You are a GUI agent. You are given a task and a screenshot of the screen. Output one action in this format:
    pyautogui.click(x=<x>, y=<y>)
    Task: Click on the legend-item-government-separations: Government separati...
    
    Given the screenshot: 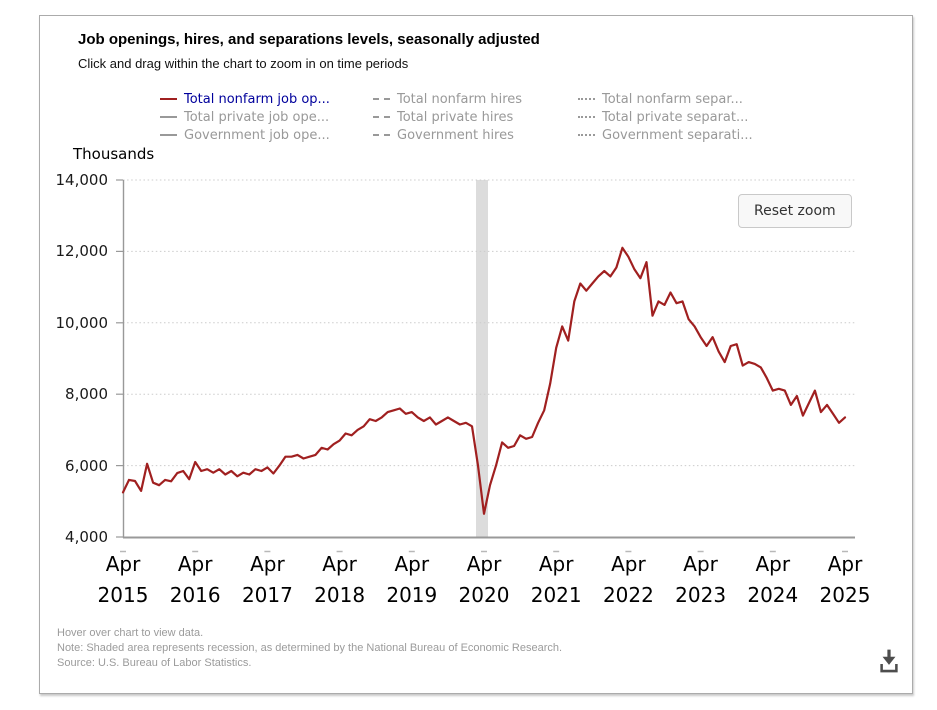 What is the action you would take?
    pyautogui.click(x=665, y=136)
    